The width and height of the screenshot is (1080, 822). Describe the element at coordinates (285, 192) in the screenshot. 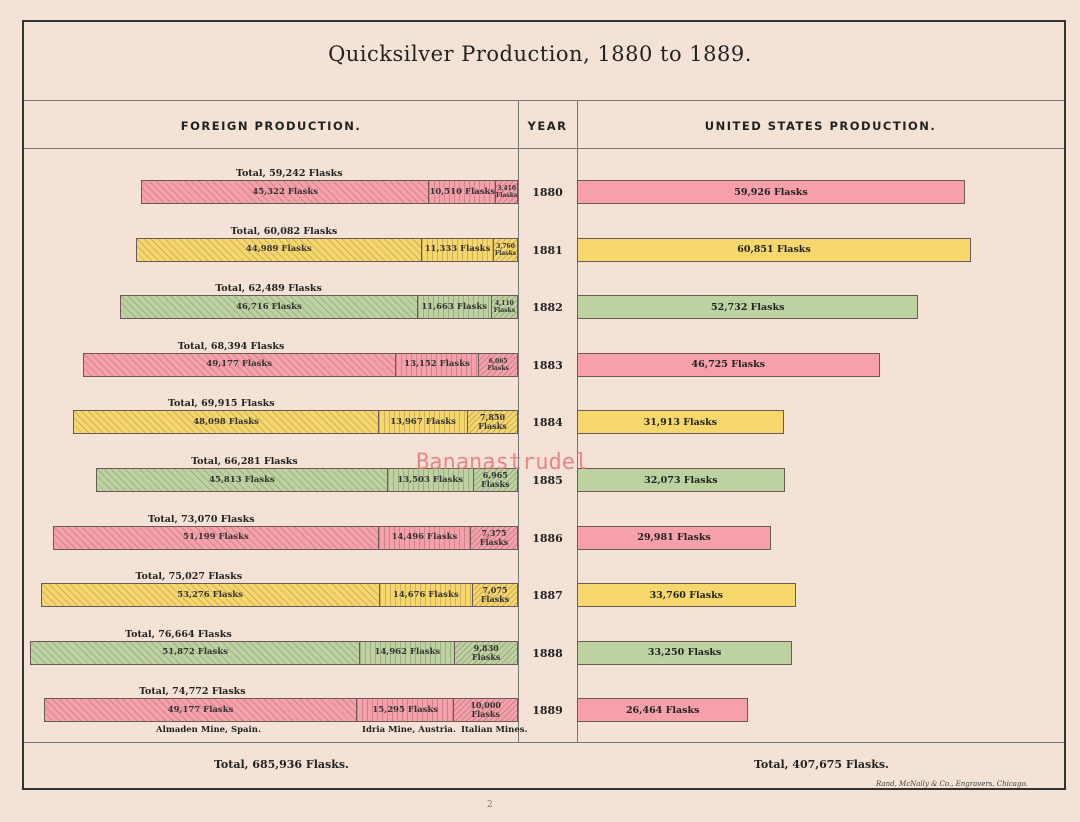

I see `spain-segment: 45,322 Flasks` at that location.